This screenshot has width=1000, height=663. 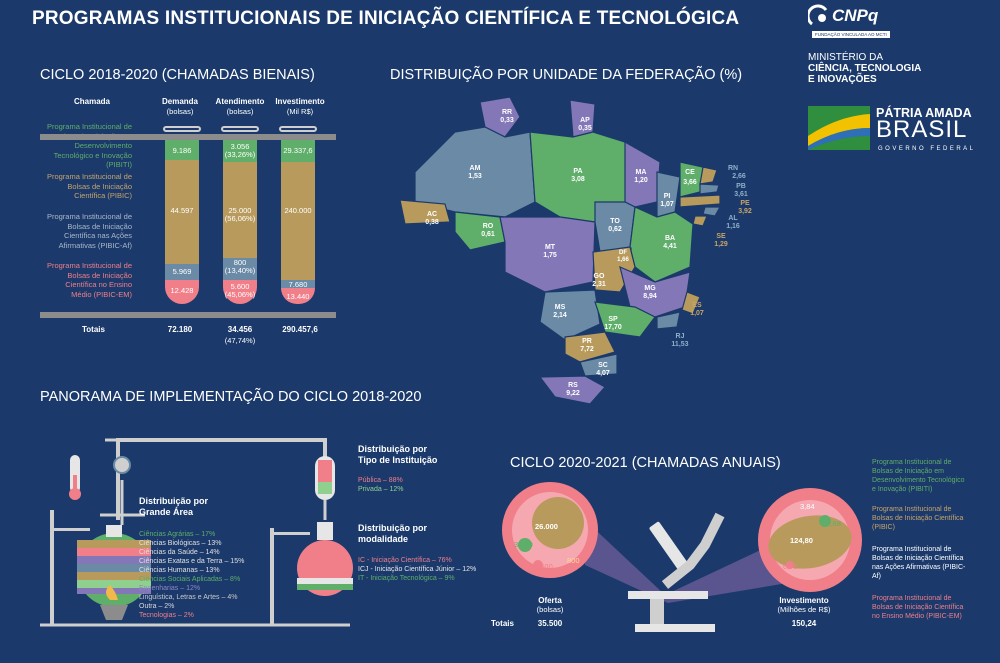 I want to click on state-sc, so click(x=598, y=365).